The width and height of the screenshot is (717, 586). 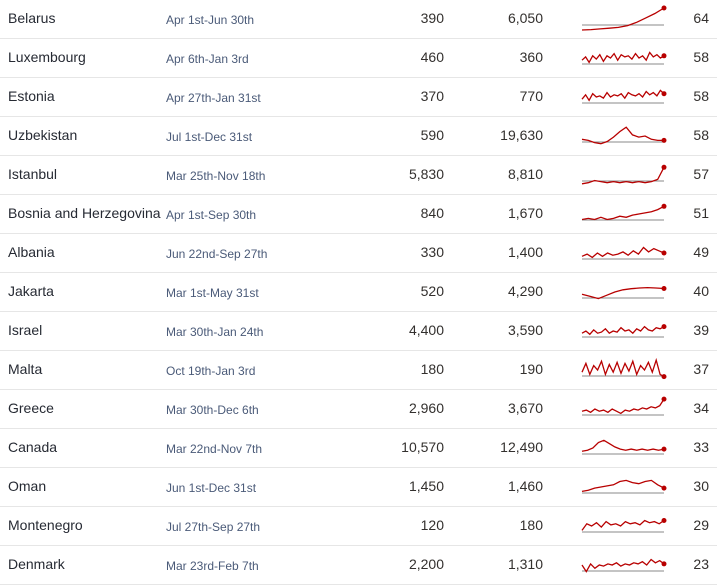 What do you see at coordinates (525, 564) in the screenshot?
I see `row-expected: 1,310` at bounding box center [525, 564].